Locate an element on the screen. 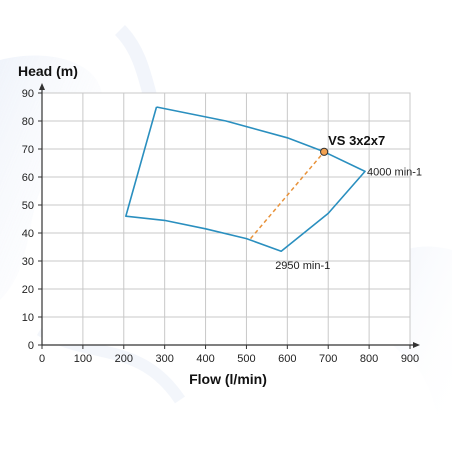 The height and width of the screenshot is (452, 452). x-tick-label: 800 is located at coordinates (369, 359).